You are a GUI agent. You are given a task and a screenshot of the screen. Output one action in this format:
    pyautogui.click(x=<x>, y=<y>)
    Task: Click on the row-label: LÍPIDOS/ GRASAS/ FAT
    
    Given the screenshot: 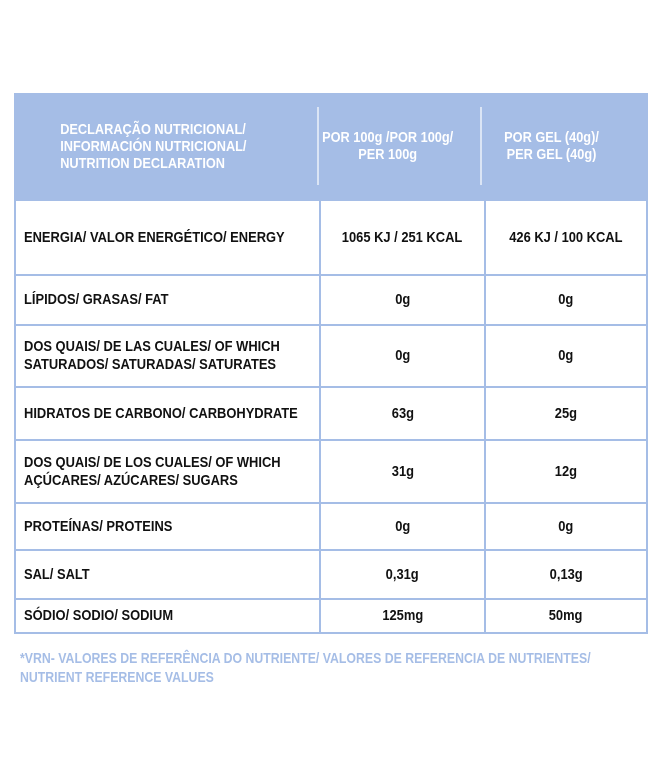 What is the action you would take?
    pyautogui.click(x=168, y=300)
    